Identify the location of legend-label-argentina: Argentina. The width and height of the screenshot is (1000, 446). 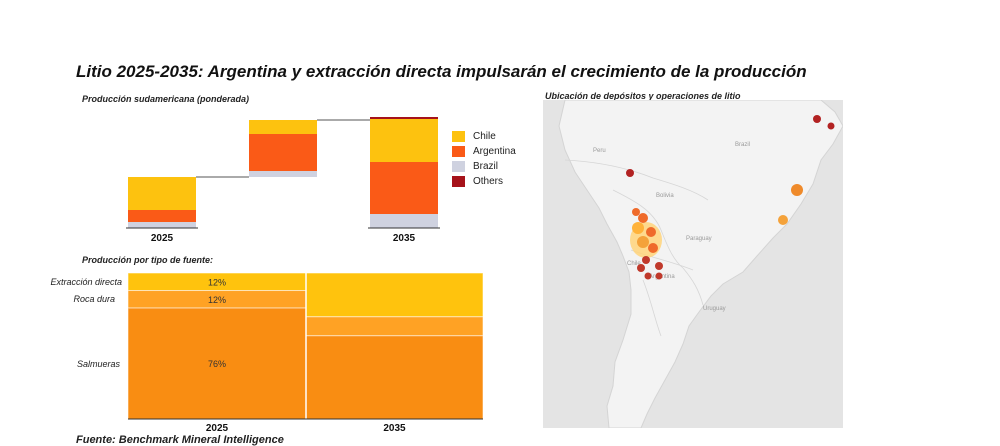
(494, 151).